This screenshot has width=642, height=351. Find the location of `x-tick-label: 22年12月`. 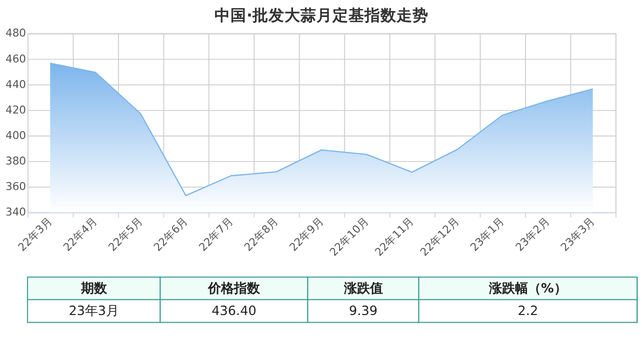

x-tick-label: 22年12月 is located at coordinates (440, 236).